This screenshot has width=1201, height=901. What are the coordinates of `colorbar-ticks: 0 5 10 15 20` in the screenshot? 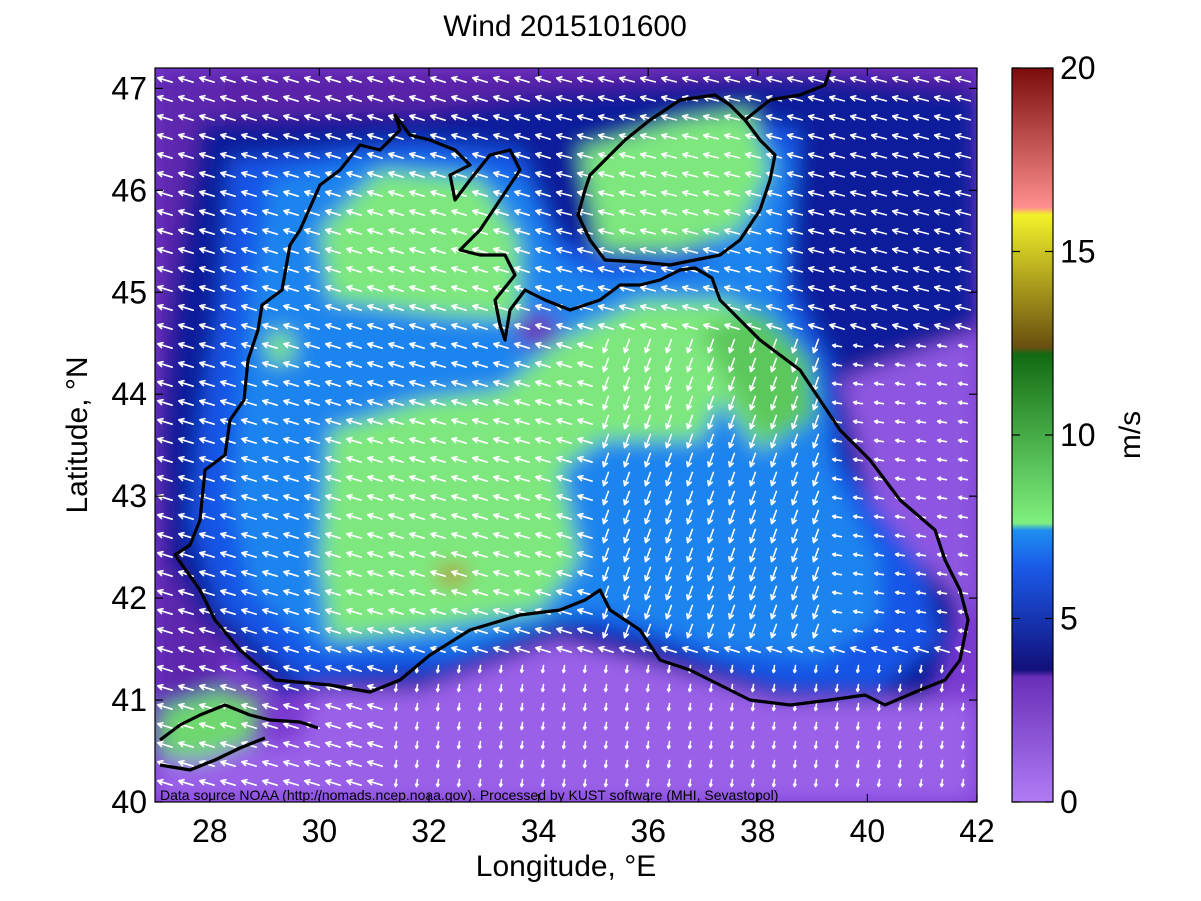 It's located at (1054, 435).